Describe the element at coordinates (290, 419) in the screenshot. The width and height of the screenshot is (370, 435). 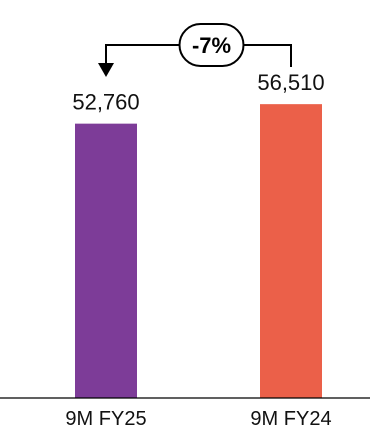
I see `x-tick-label-2: 9M FY24` at that location.